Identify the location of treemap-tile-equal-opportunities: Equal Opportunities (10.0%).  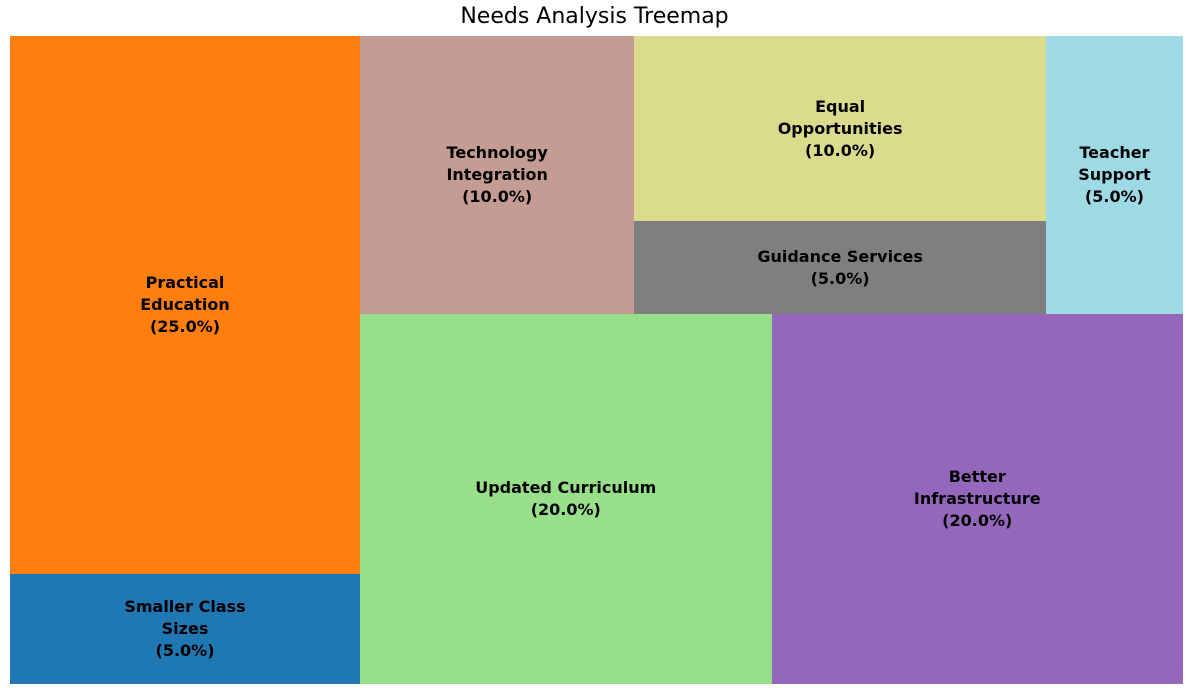
(840, 129).